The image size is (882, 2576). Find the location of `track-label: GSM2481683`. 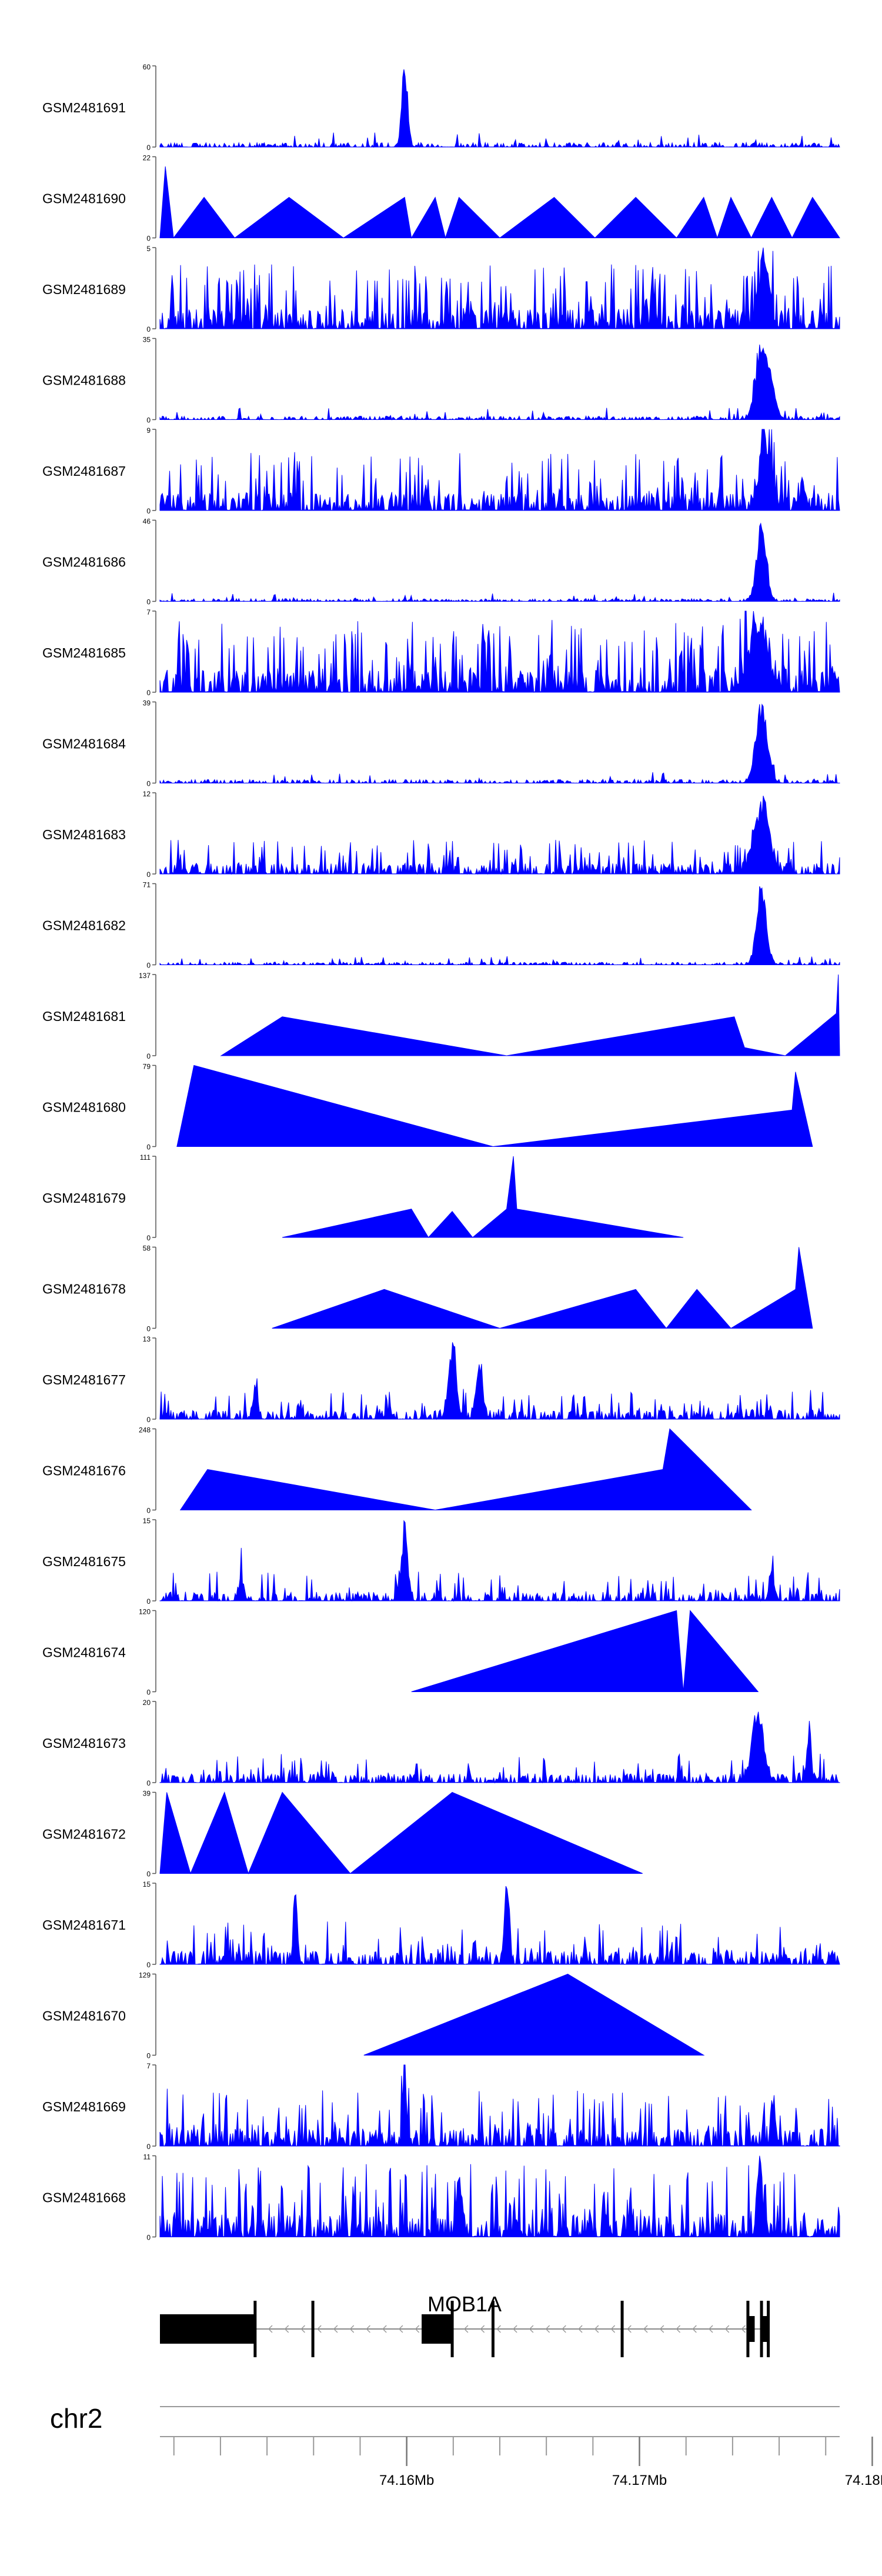

track-label: GSM2481683 is located at coordinates (84, 834).